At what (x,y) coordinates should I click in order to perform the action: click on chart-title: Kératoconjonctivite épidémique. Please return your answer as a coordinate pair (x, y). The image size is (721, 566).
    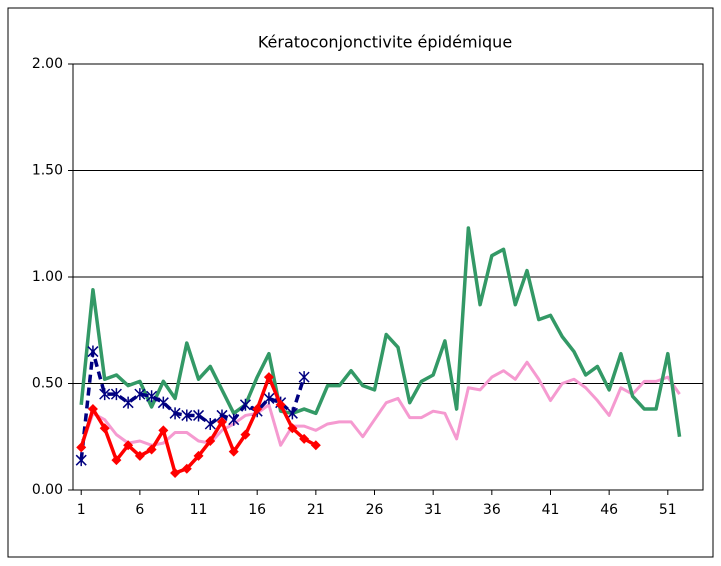
    Looking at the image, I should click on (385, 42).